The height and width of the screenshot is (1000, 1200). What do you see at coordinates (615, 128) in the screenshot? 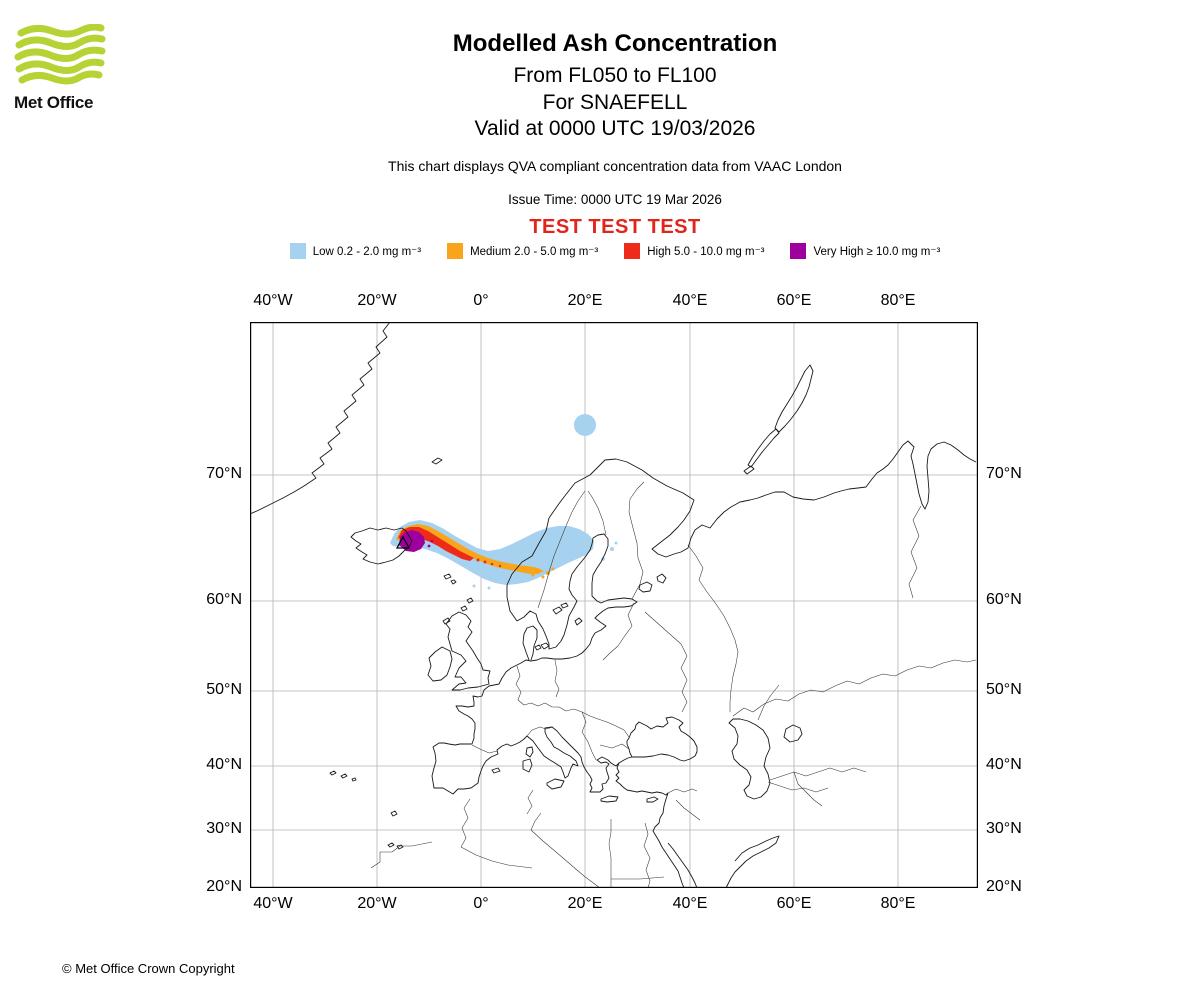
I see `subtitle-valid-time: Valid at 0000 UTC 19/03/2026` at bounding box center [615, 128].